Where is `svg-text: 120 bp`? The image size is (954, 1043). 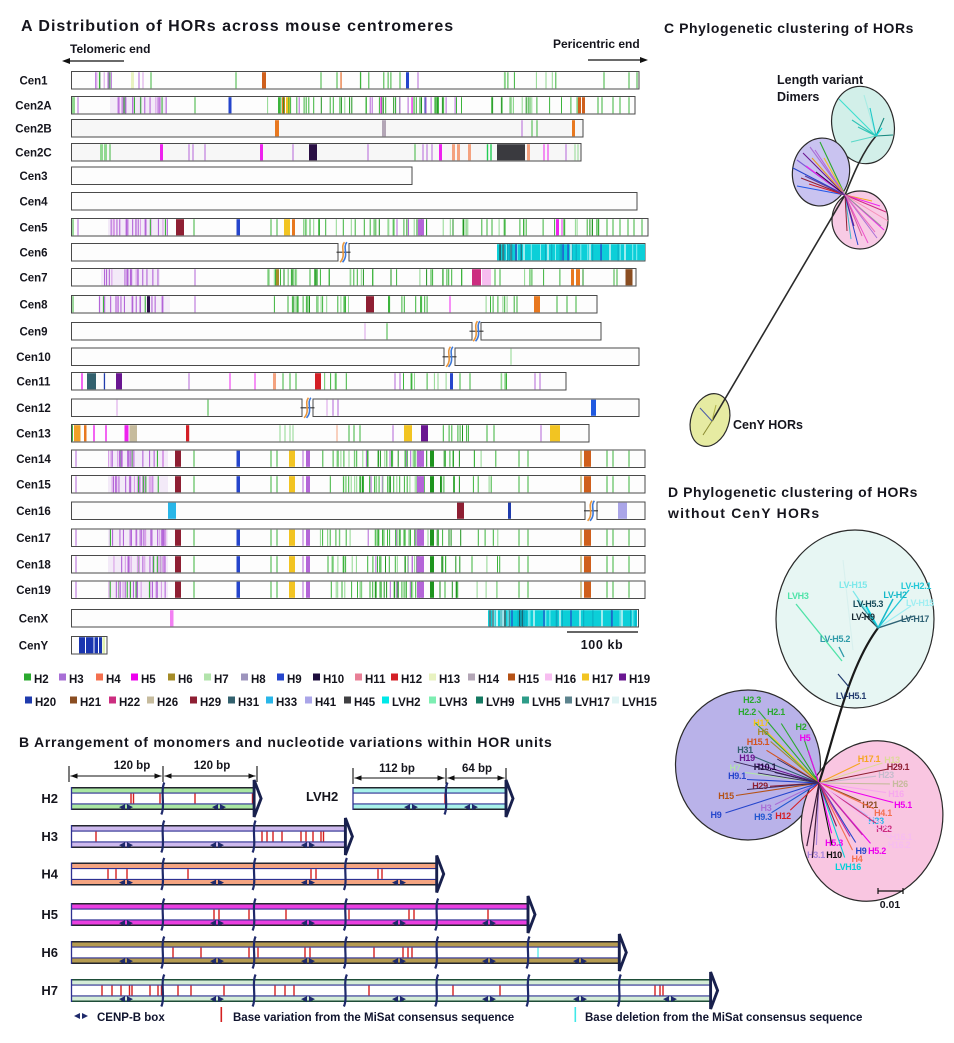 svg-text: 120 bp is located at coordinates (212, 766).